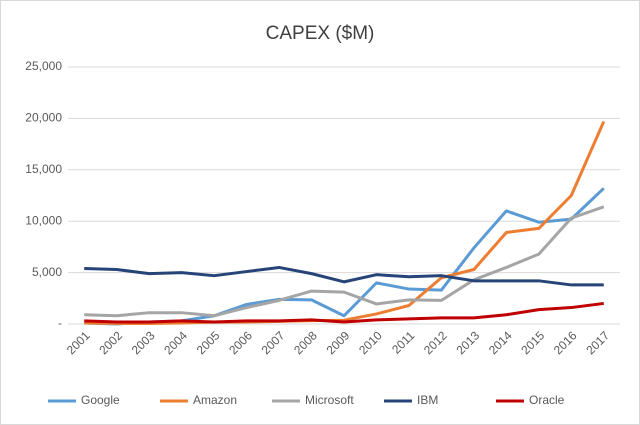  Describe the element at coordinates (60, 323) in the screenshot. I see `y-tick-label: -` at that location.